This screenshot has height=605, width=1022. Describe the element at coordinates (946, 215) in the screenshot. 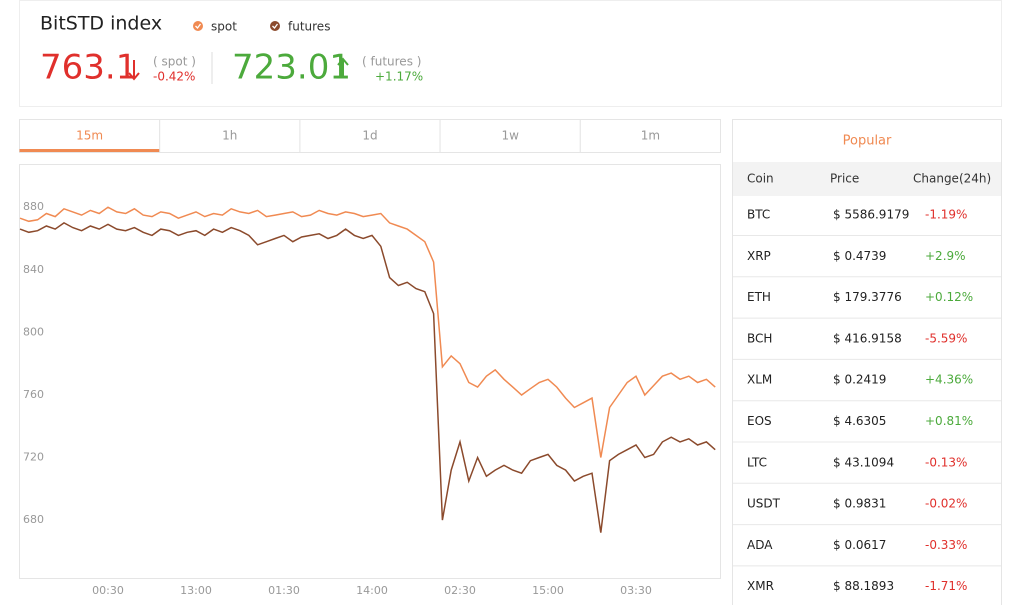

I see `table-cell: -1.19%` at that location.